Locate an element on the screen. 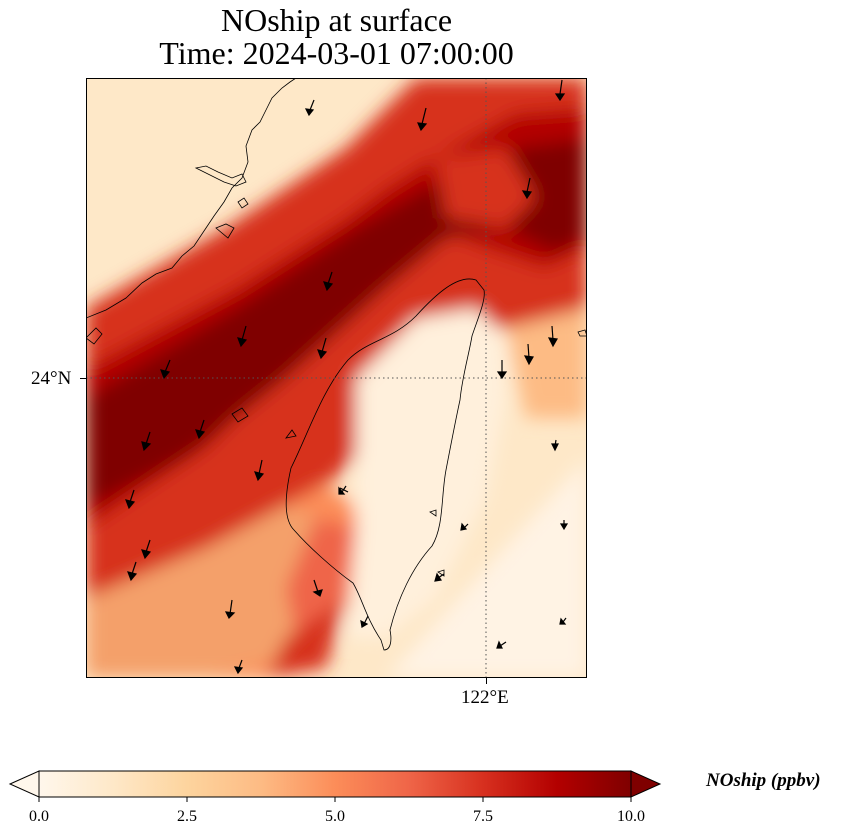 The image size is (842, 836). colorbar-extend-max is located at coordinates (646, 784).